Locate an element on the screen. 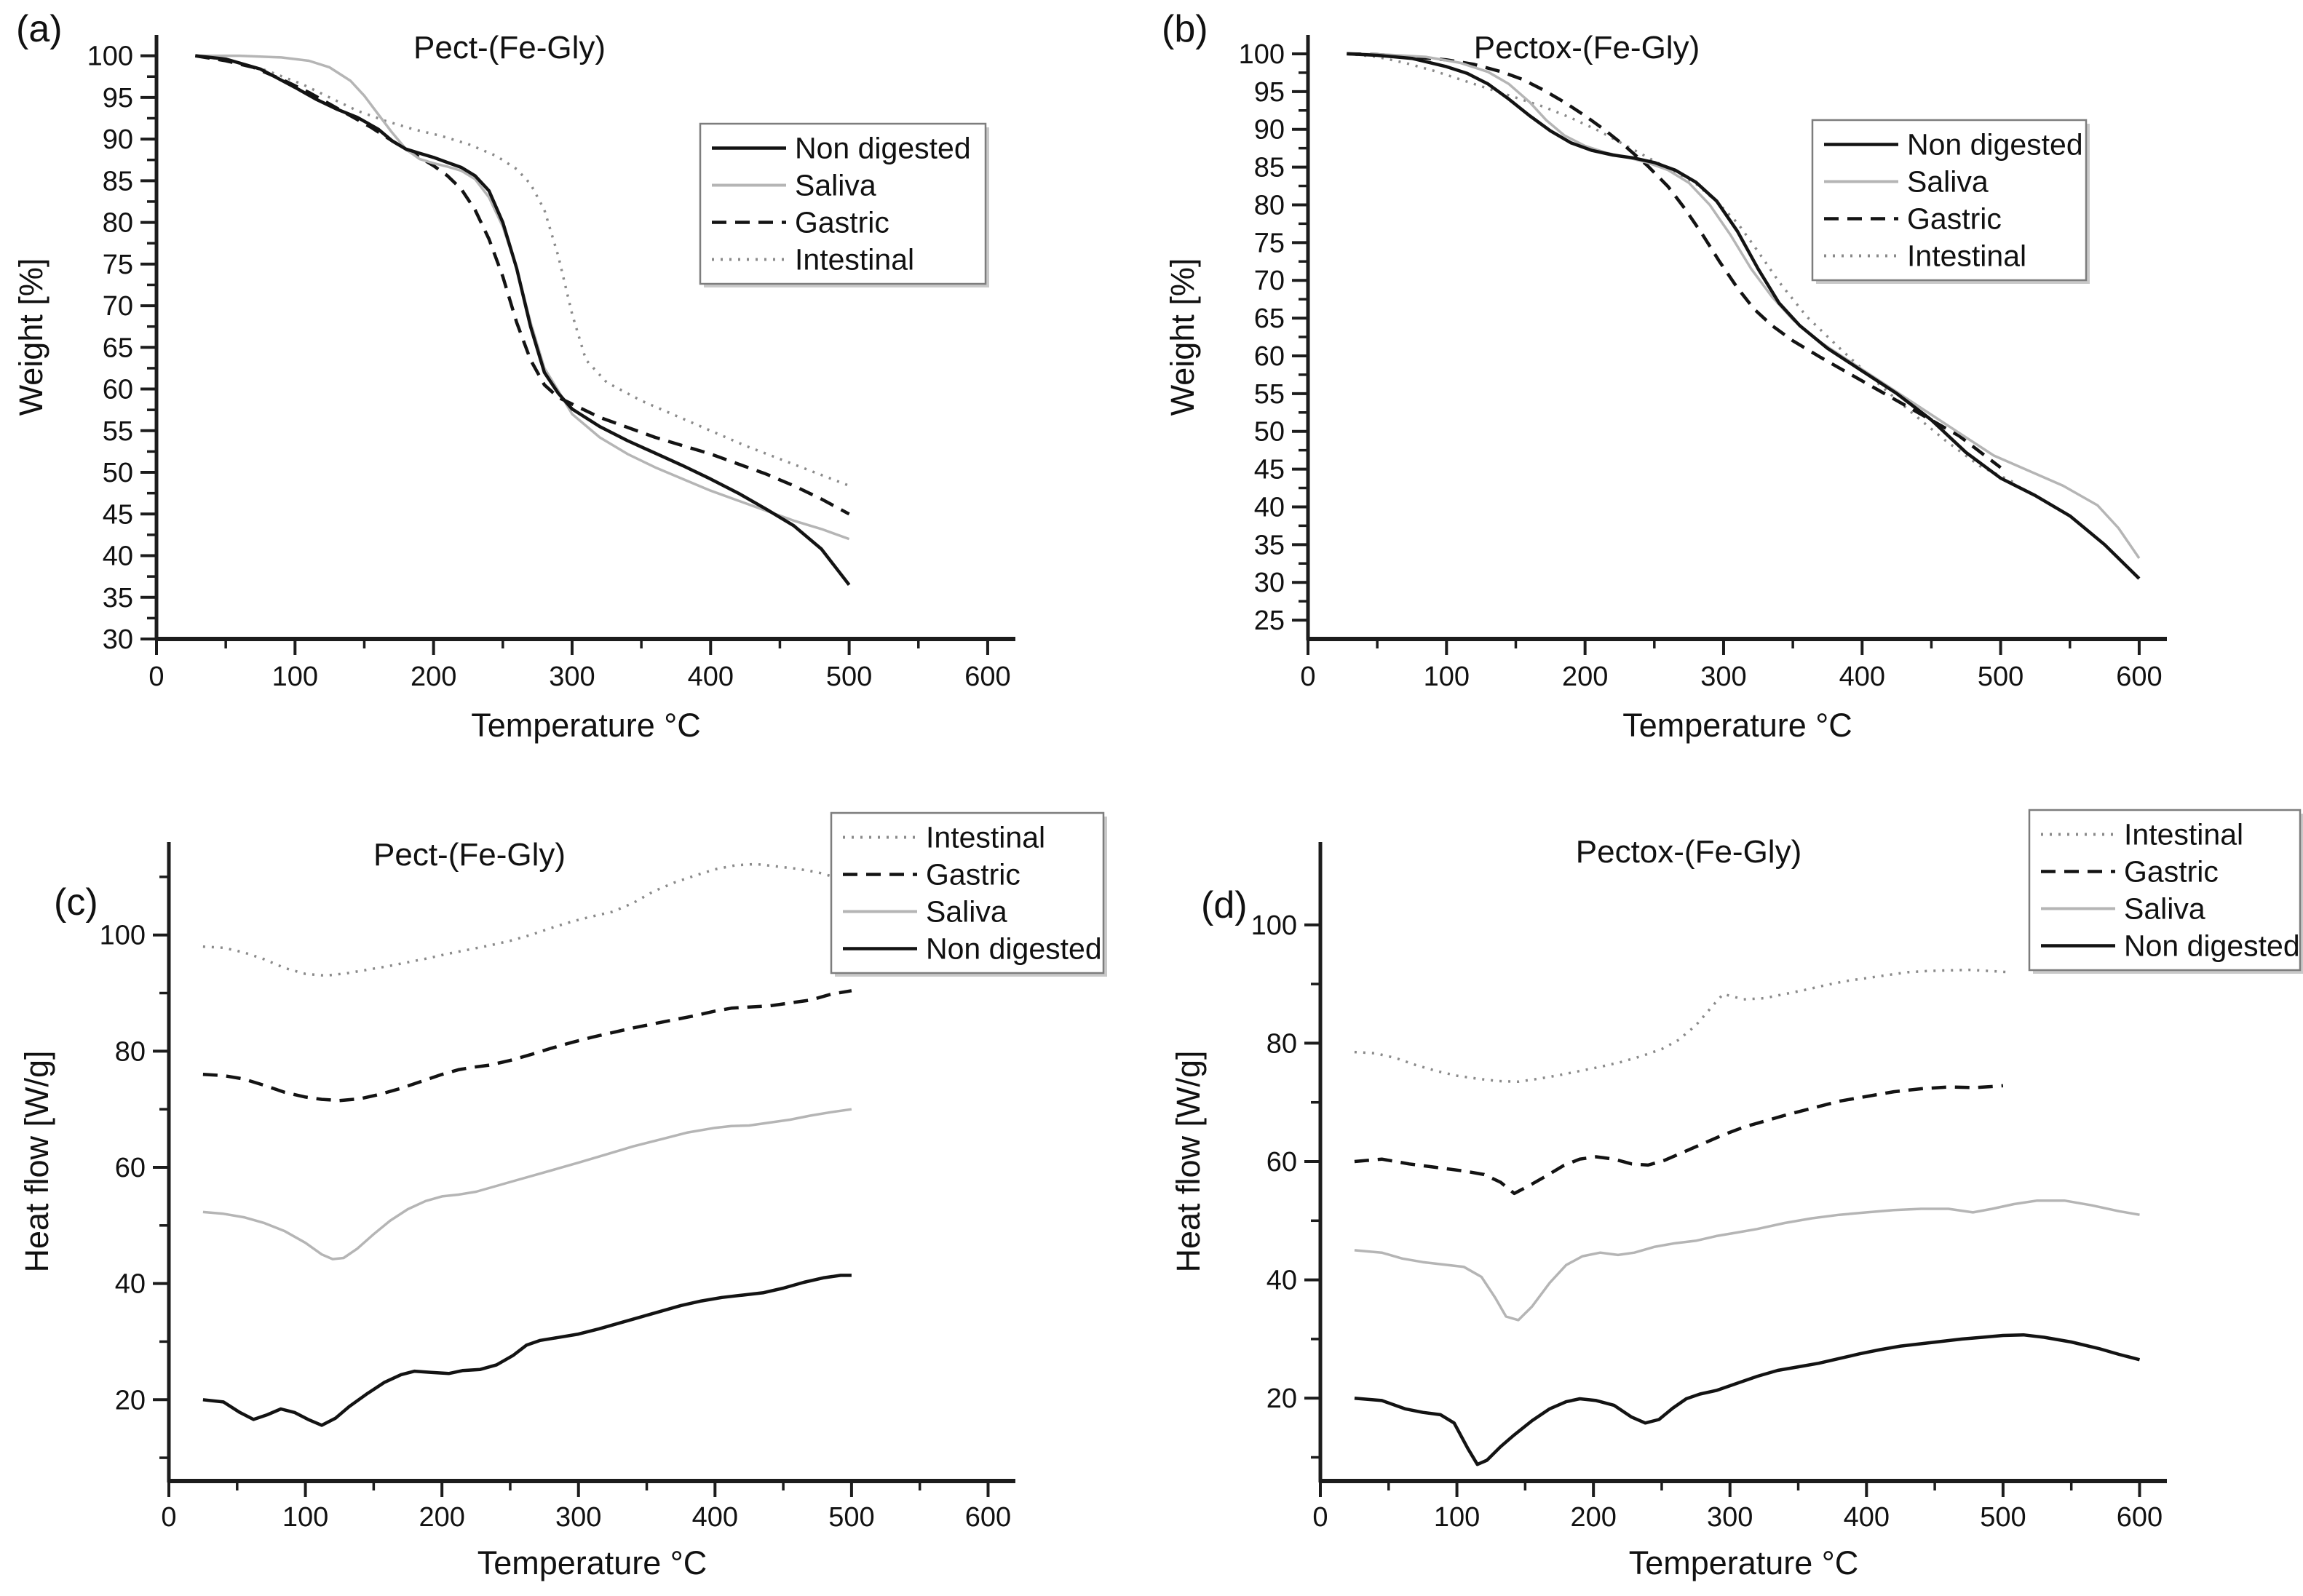  panel-letter-b: (b) is located at coordinates (1185, 29).